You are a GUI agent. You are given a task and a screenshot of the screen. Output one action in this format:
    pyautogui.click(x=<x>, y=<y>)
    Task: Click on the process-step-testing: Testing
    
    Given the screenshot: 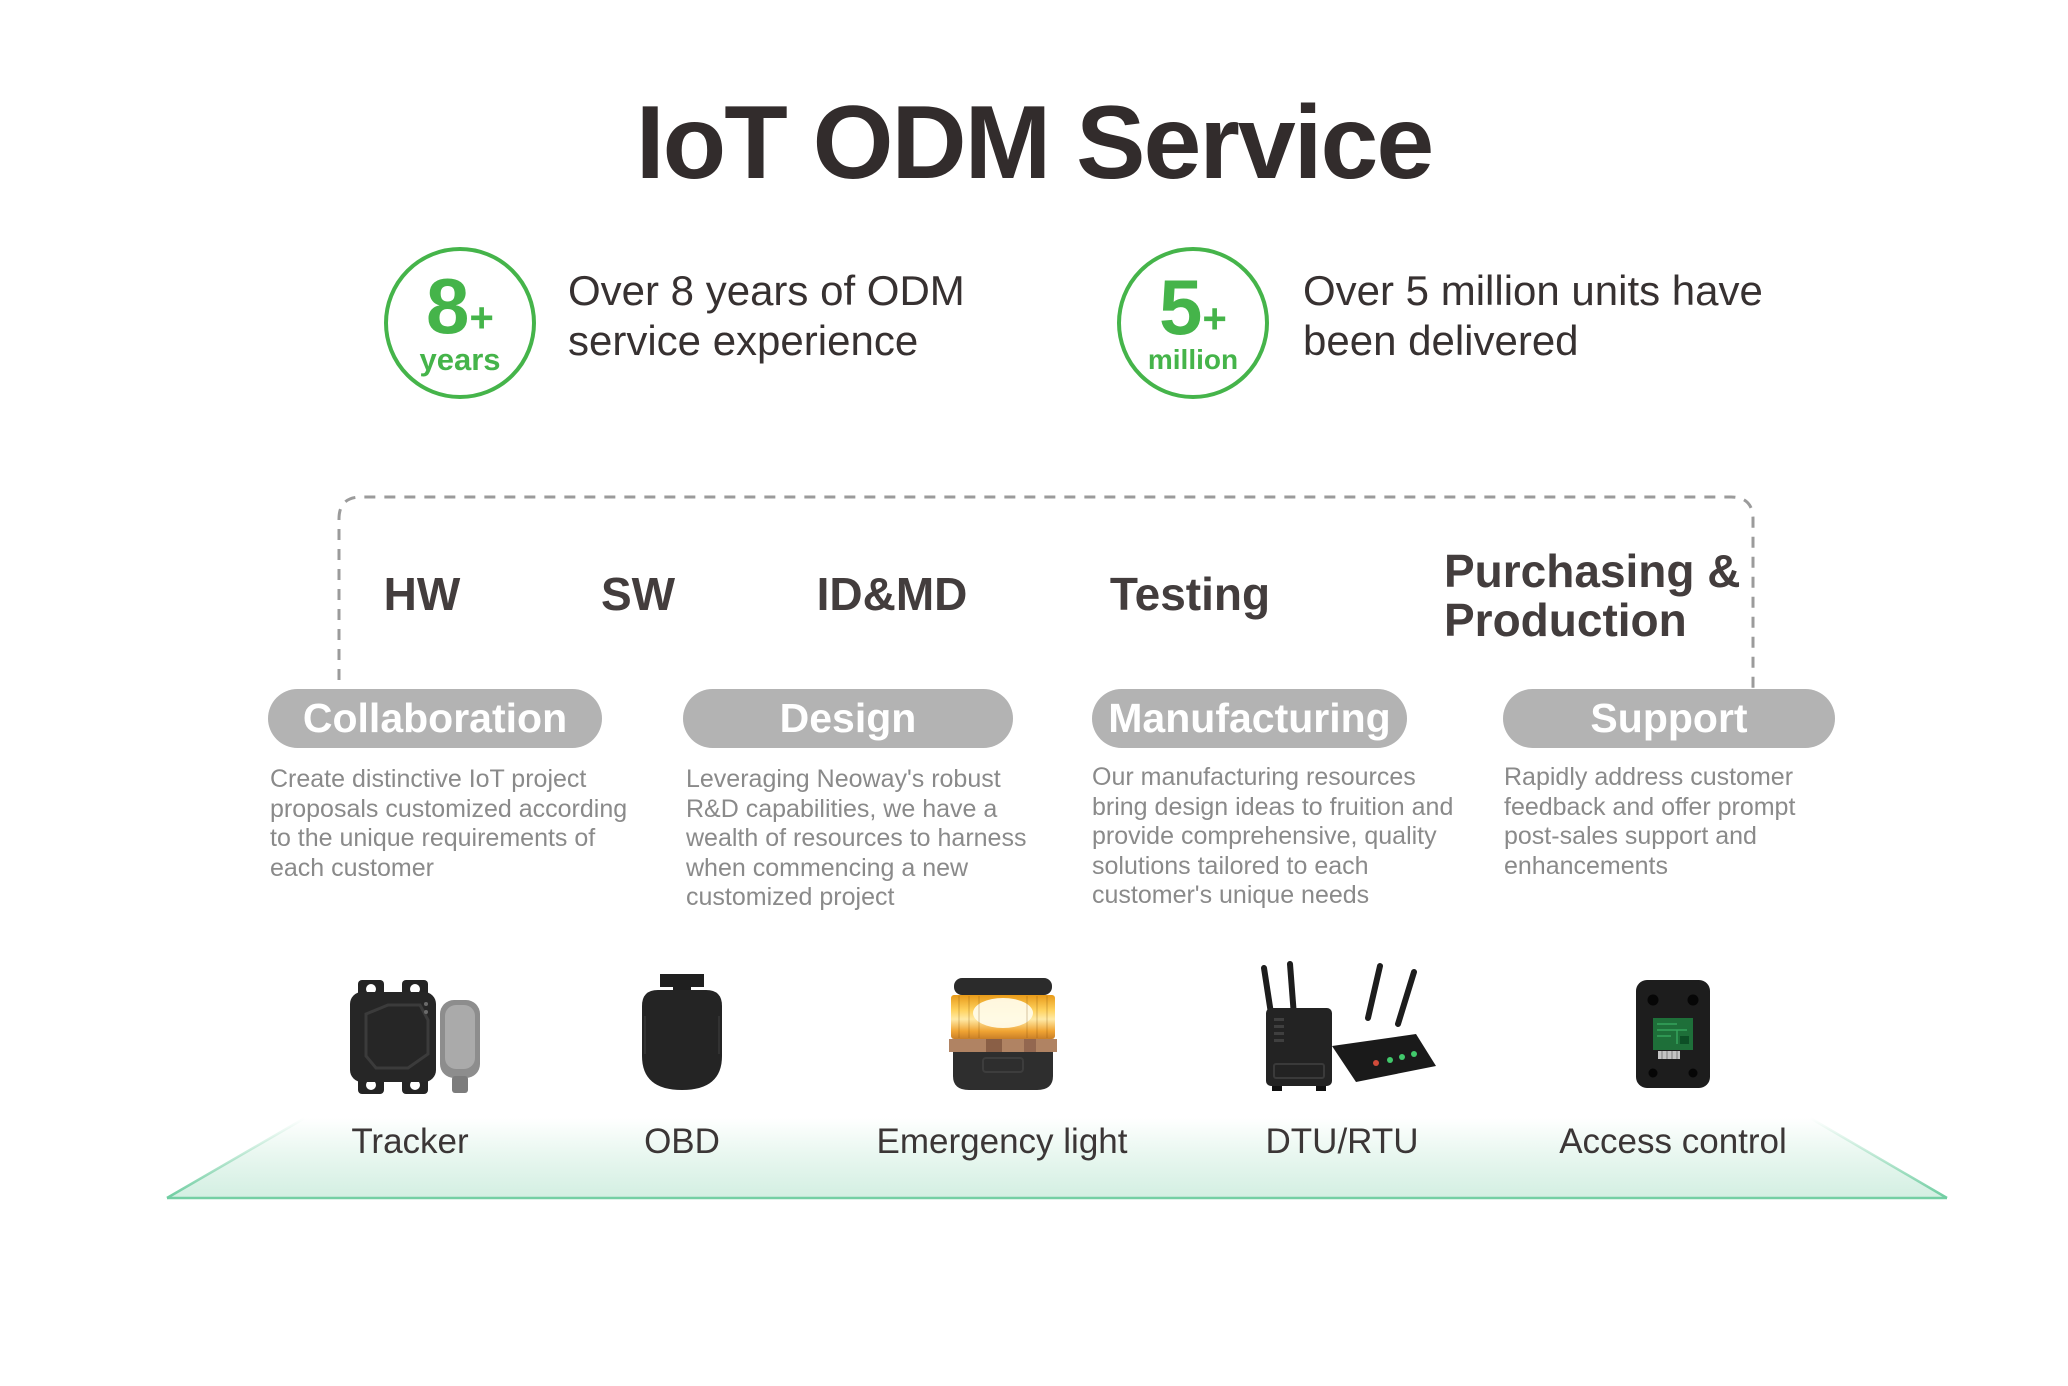 What is the action you would take?
    pyautogui.click(x=1190, y=594)
    